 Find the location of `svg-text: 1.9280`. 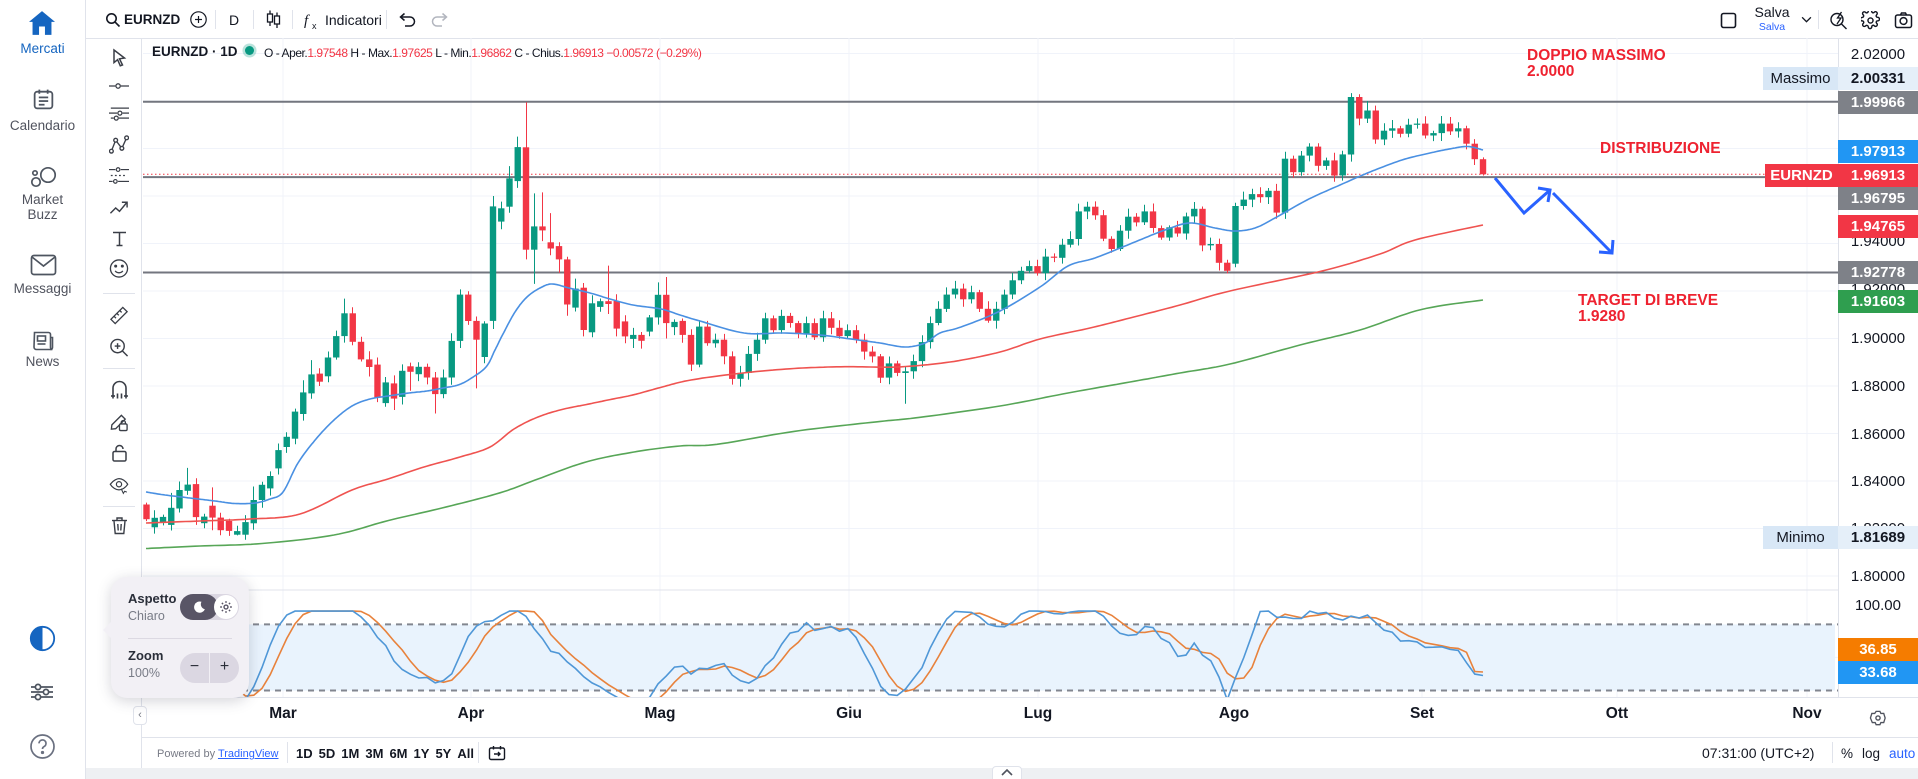

svg-text: 1.9280 is located at coordinates (1601, 316).